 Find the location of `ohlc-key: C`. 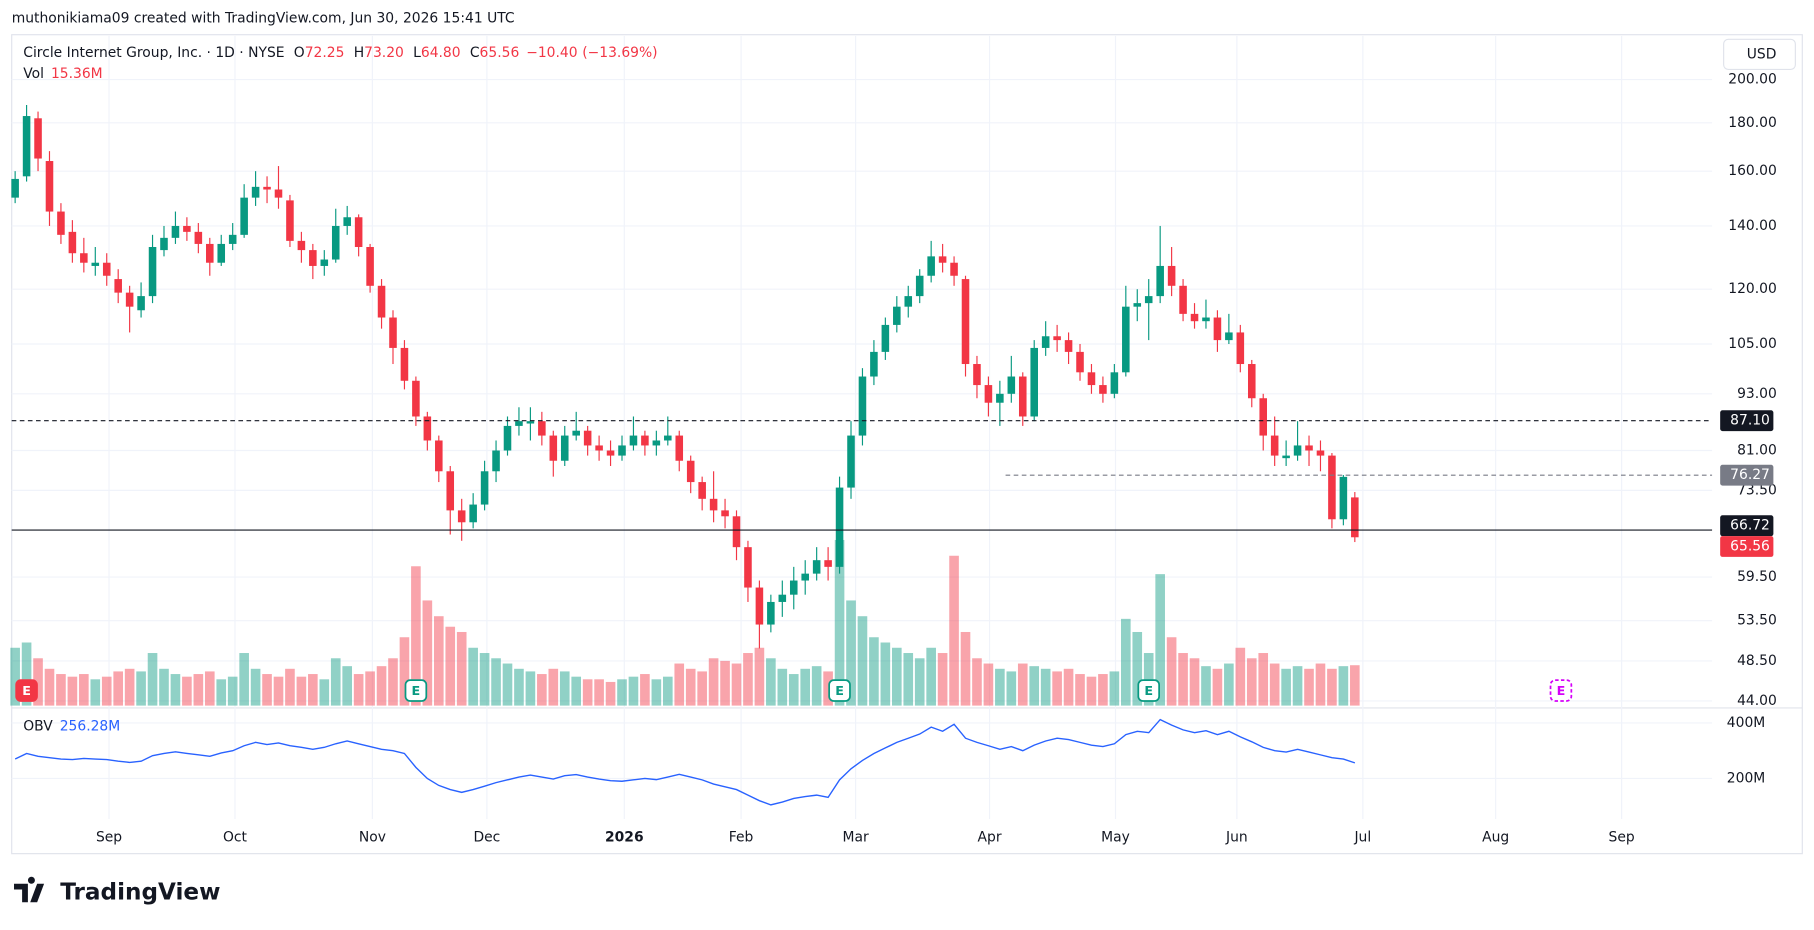

ohlc-key: C is located at coordinates (475, 53).